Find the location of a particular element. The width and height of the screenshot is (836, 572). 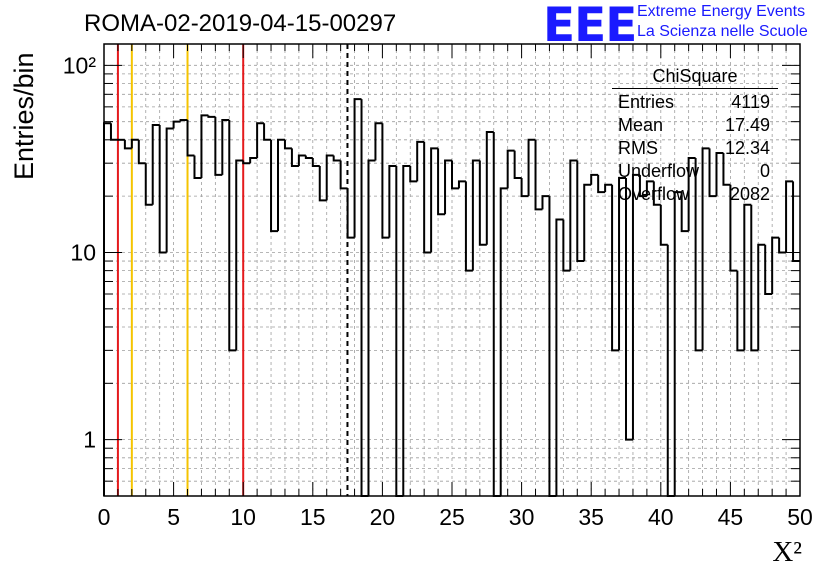

x-tick-label: 0 is located at coordinates (104, 517).